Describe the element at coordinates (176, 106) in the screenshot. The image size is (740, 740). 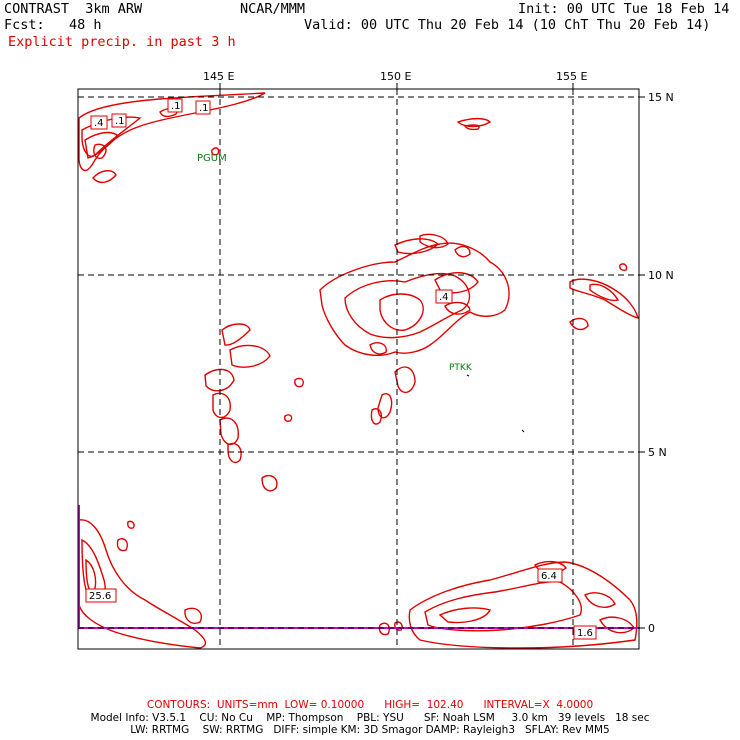
I see `contour-label-3: .1` at that location.